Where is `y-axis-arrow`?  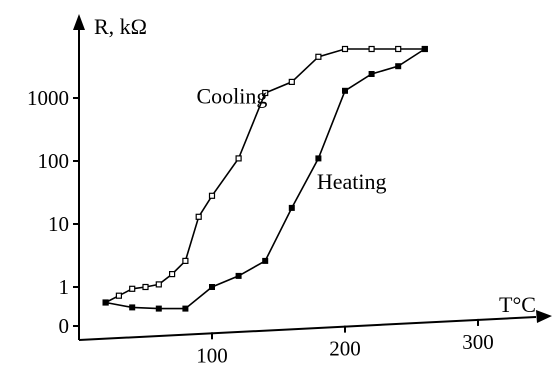
y-axis-arrow is located at coordinates (79, 22).